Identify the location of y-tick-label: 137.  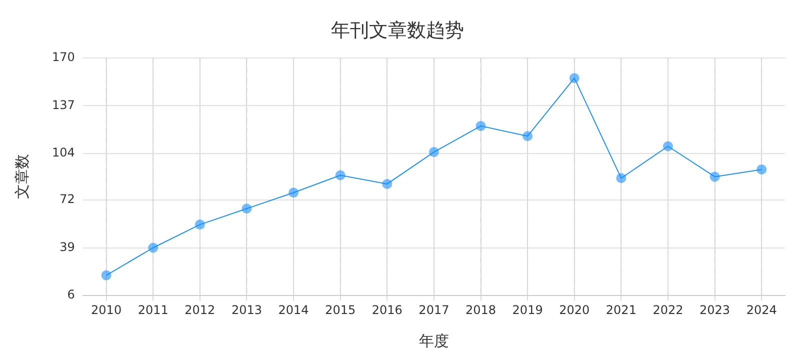
(63, 105).